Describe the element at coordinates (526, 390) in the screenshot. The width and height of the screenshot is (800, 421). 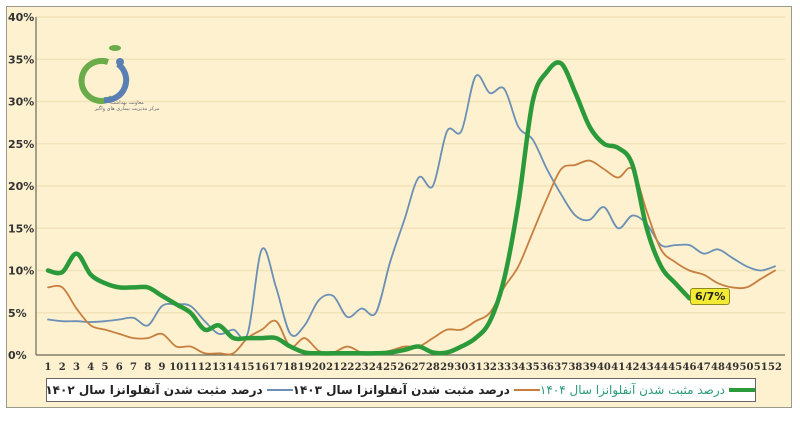
I see `legend-swatch-orange` at that location.